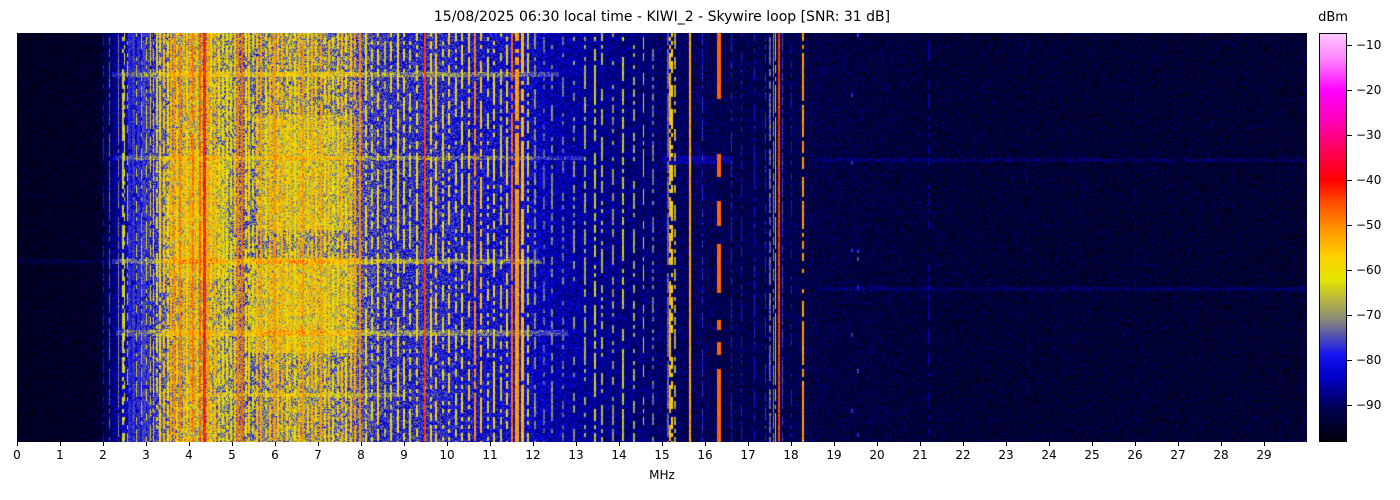 The height and width of the screenshot is (500, 1400). I want to click on colorbar-tick-label: −30, so click(1369, 135).